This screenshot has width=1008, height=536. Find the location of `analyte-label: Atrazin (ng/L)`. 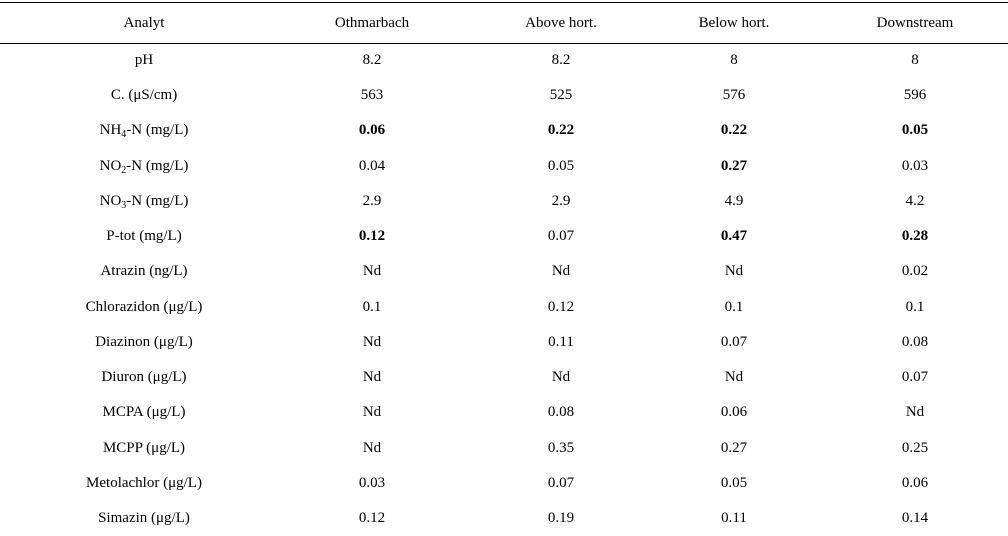

analyte-label: Atrazin (ng/L) is located at coordinates (143, 271).